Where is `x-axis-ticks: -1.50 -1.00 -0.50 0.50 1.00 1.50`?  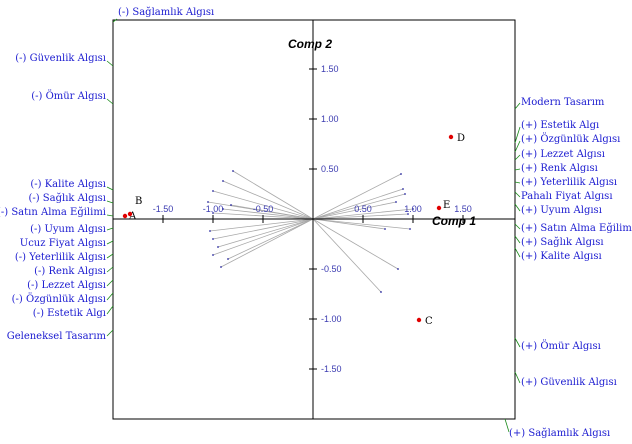
x-axis-ticks: -1.50 -1.00 -0.50 0.50 1.00 1.50 is located at coordinates (312, 213).